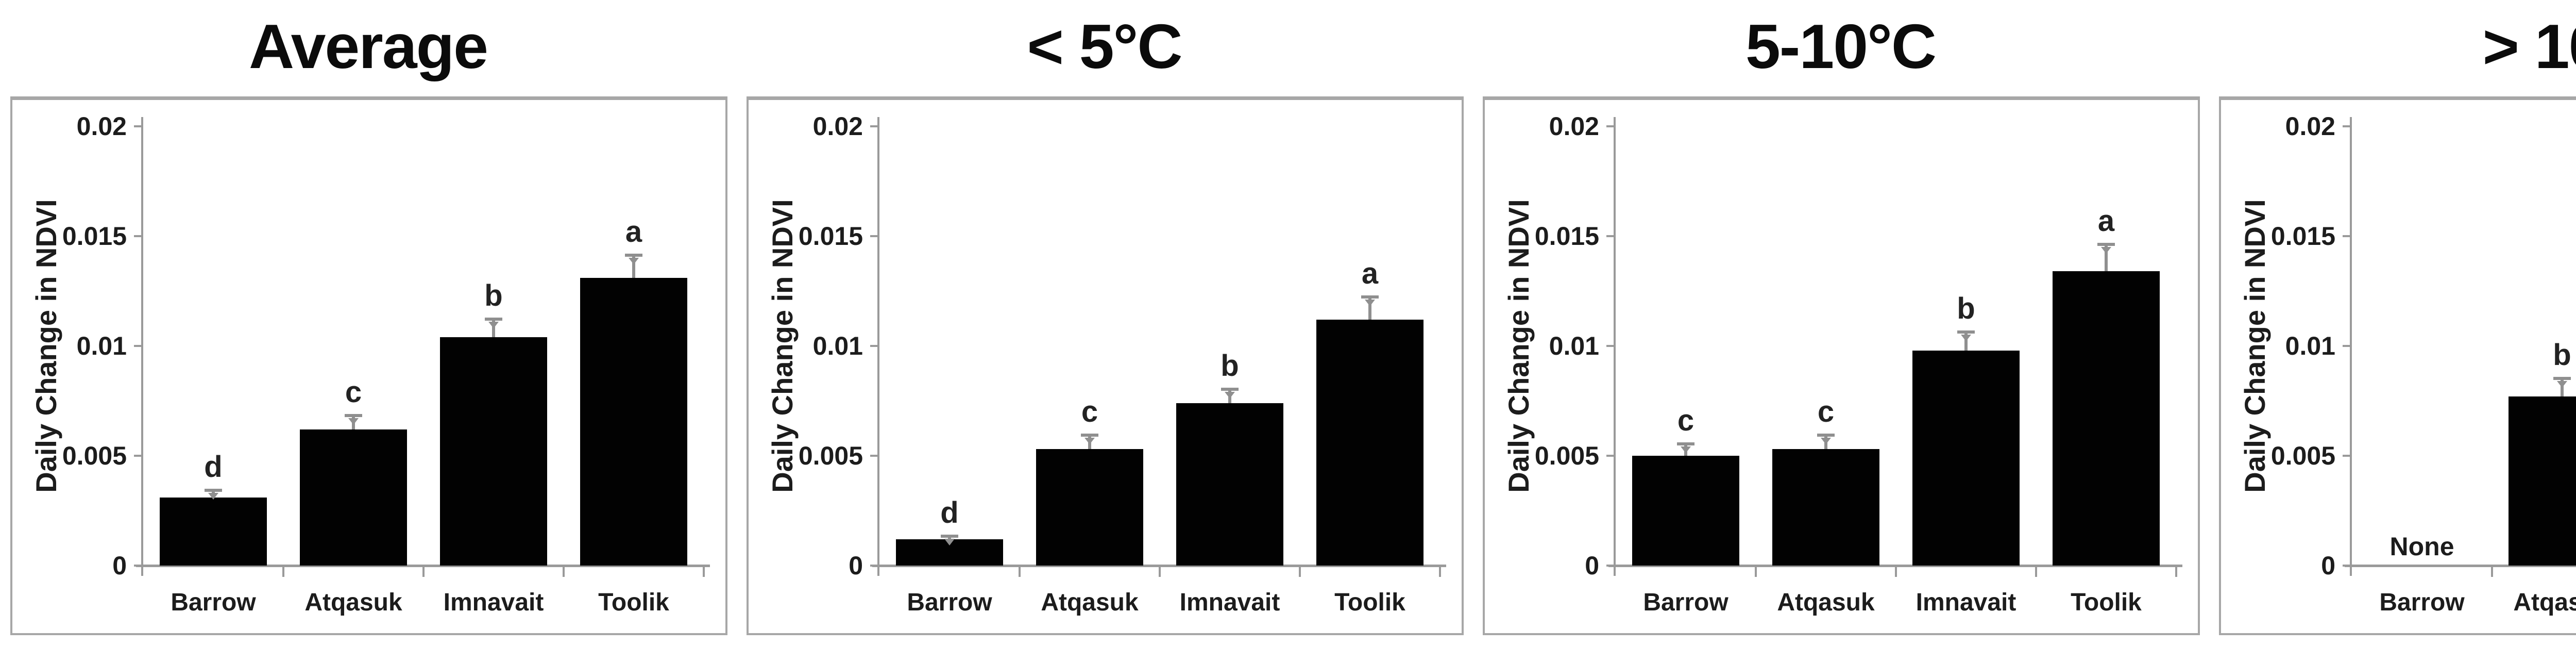 The width and height of the screenshot is (2576, 646). I want to click on panel-title: 5-10°C, so click(1841, 46).